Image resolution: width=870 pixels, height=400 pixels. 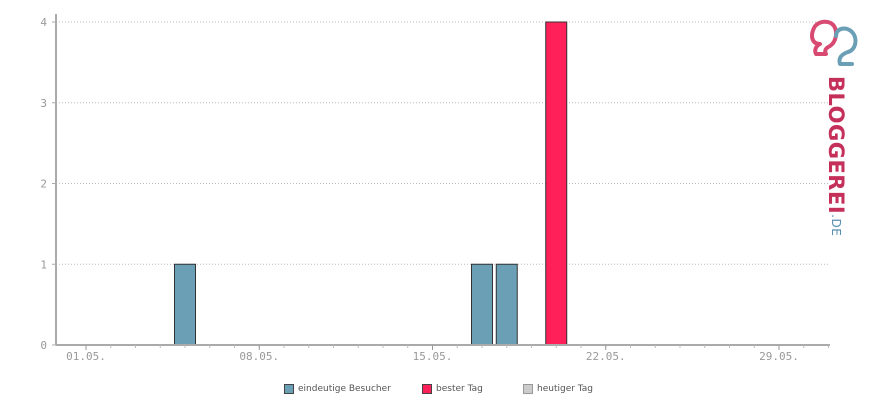 What do you see at coordinates (836, 145) in the screenshot?
I see `logo-text-main: BLOGGEREI` at bounding box center [836, 145].